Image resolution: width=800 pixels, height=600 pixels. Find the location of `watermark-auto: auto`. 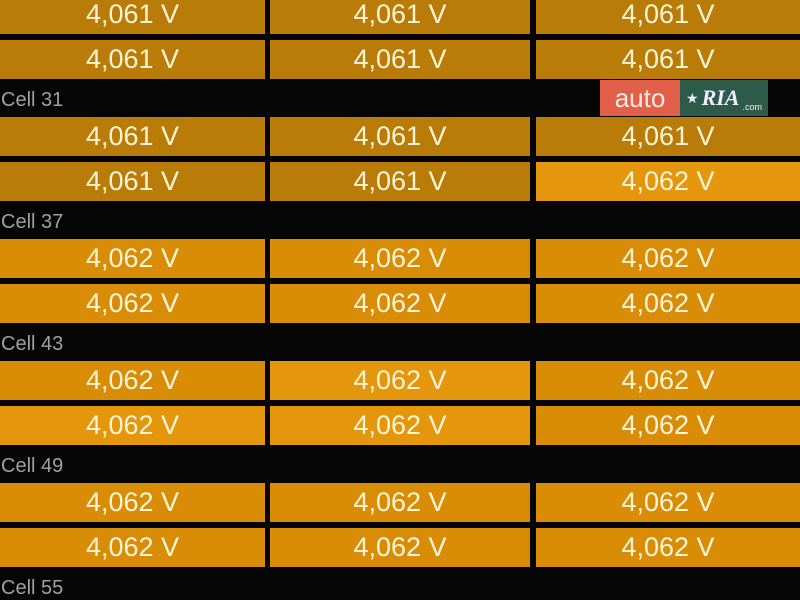

watermark-auto: auto is located at coordinates (640, 98).